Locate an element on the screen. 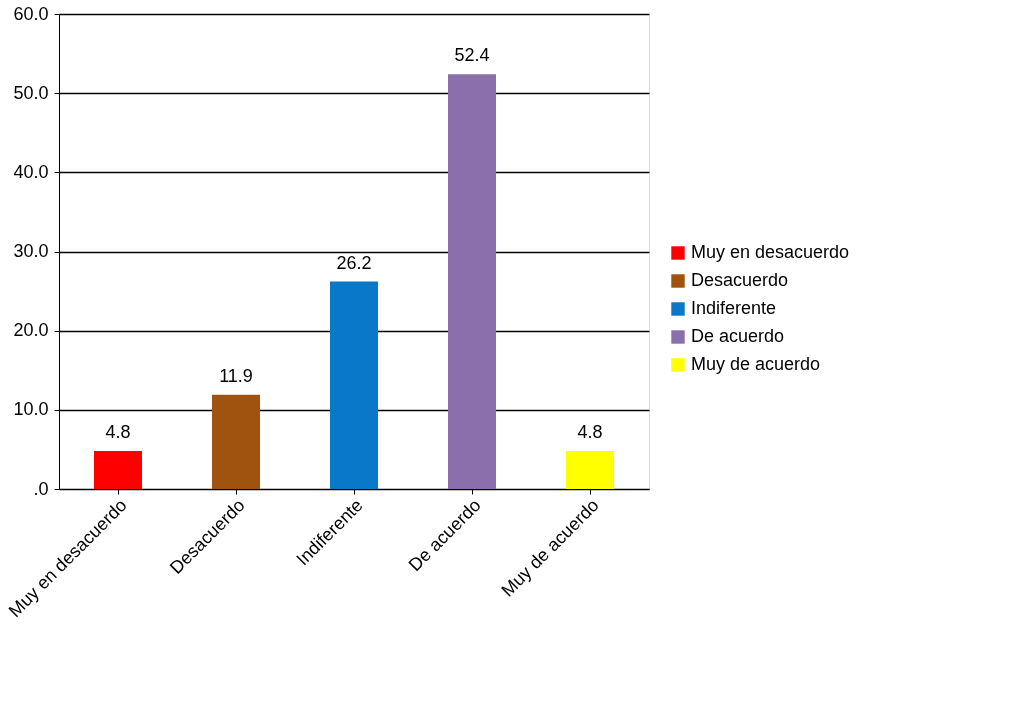  y-tick-label: 10.0 is located at coordinates (31, 409).